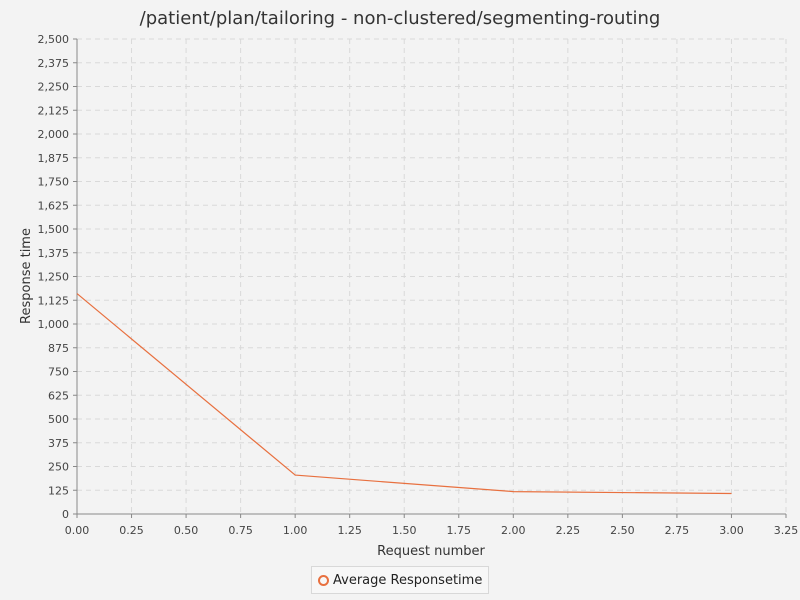 The height and width of the screenshot is (600, 800). What do you see at coordinates (404, 530) in the screenshot?
I see `x-tick-label: 1.50` at bounding box center [404, 530].